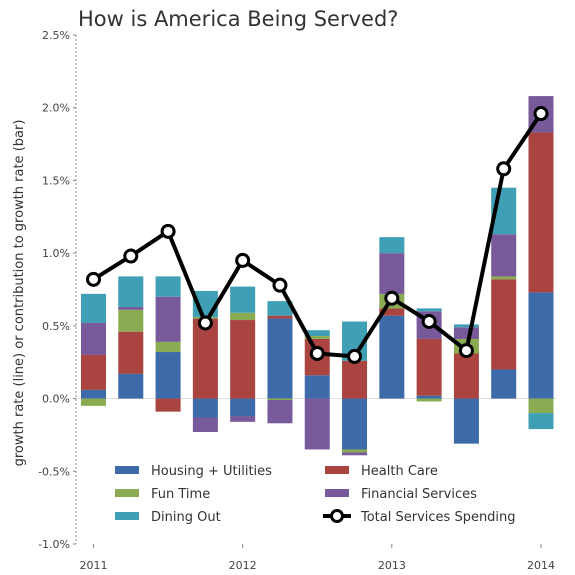  Describe the element at coordinates (57, 290) in the screenshot. I see `y-axis: -1.0% -0.5% 0.0% 0.5% 1.0% 1.5% 2.0% 2.5%` at that location.